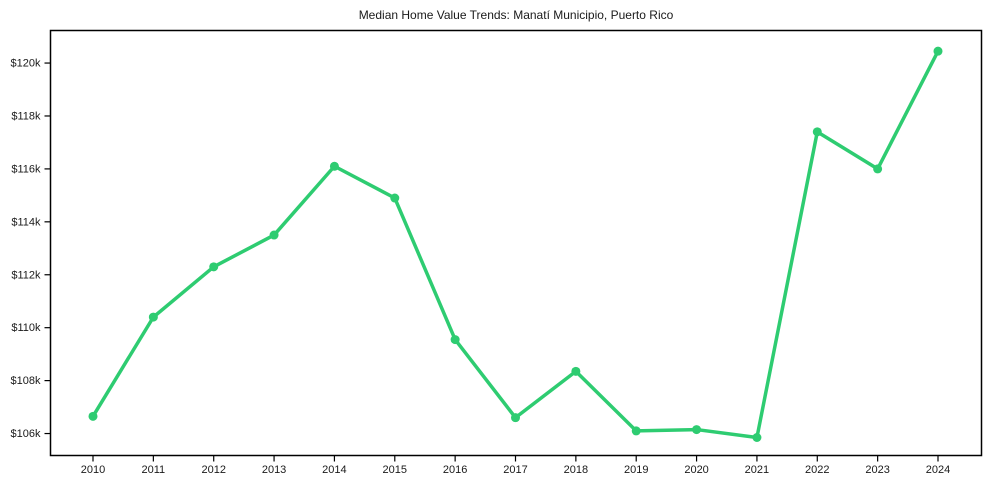 The width and height of the screenshot is (989, 490). What do you see at coordinates (938, 470) in the screenshot?
I see `x-axis-tick-label: 2024` at bounding box center [938, 470].